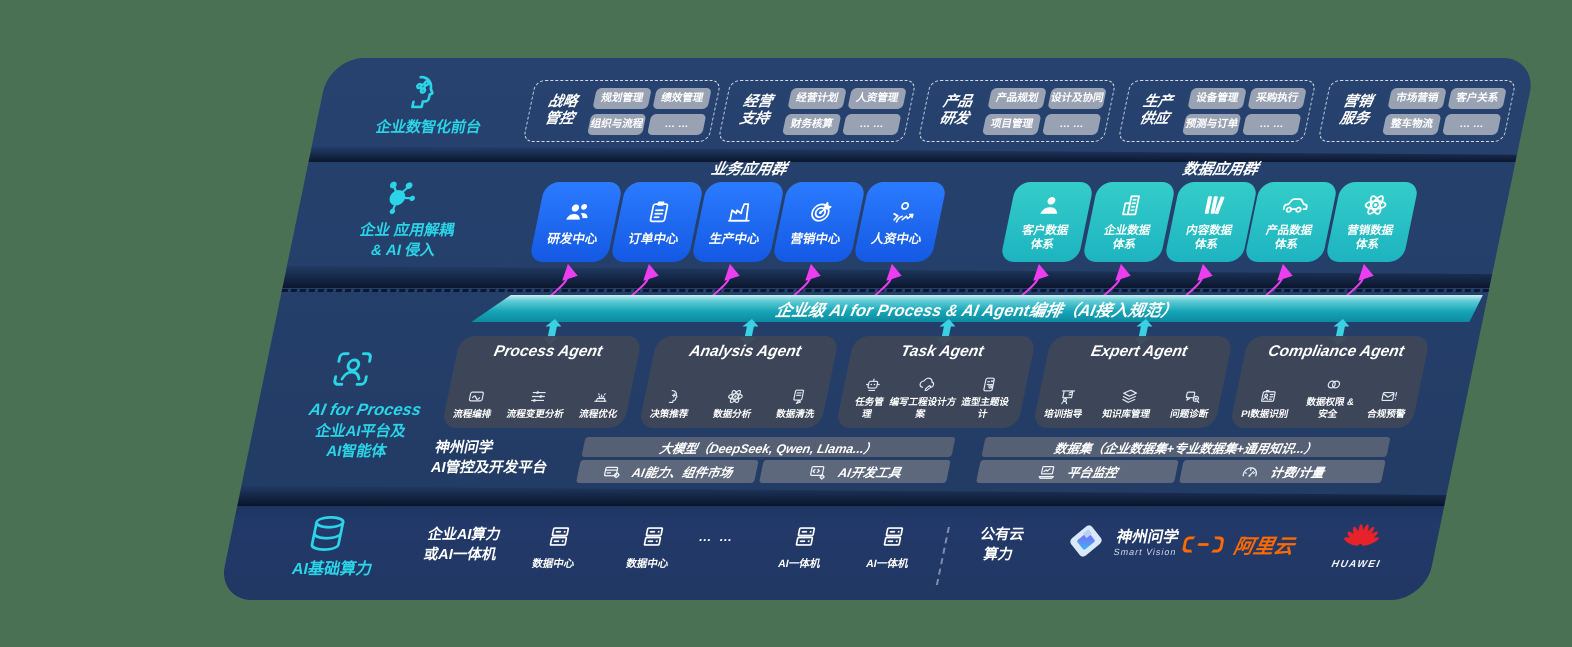 This screenshot has height=647, width=1572. Describe the element at coordinates (740, 212) in the screenshot. I see `factory-icon` at that location.